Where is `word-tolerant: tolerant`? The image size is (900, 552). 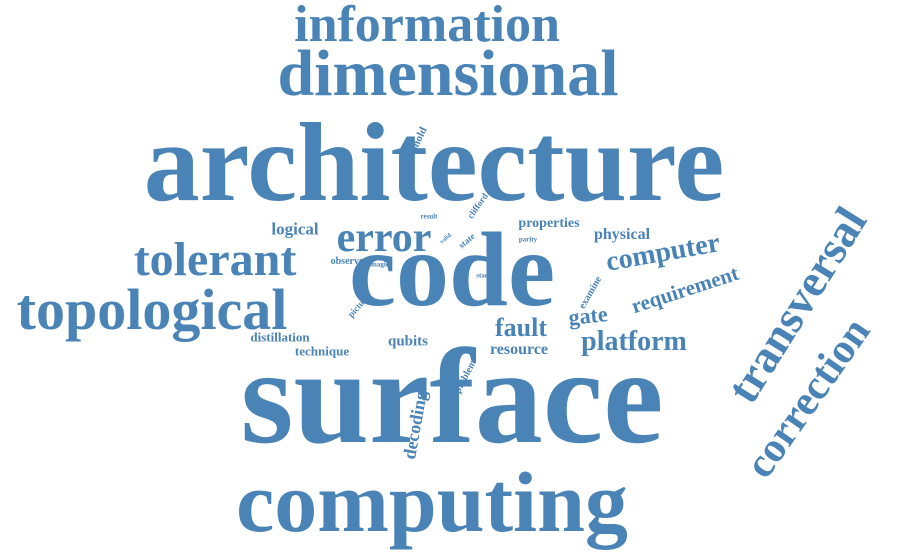 word-tolerant: tolerant is located at coordinates (215, 259).